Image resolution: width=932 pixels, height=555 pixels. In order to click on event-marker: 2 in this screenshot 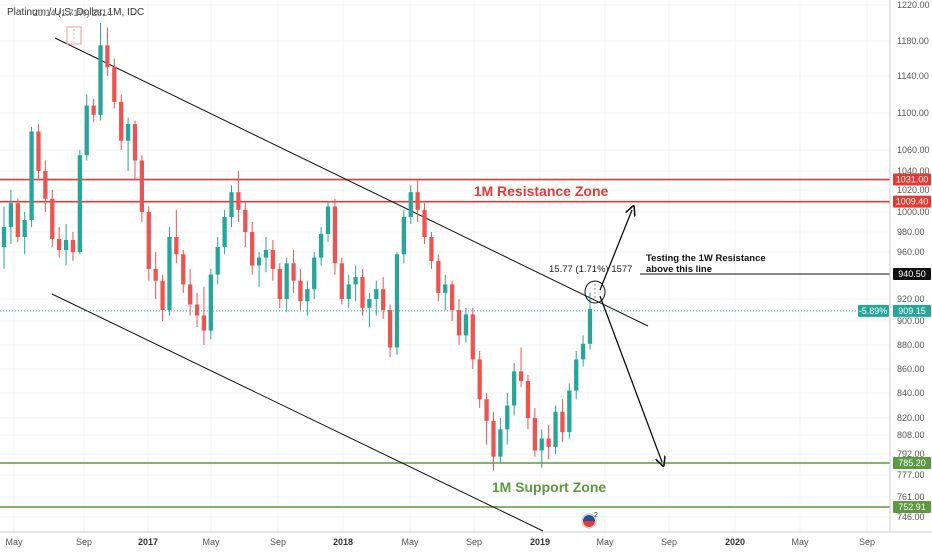, I will do `click(589, 520)`.